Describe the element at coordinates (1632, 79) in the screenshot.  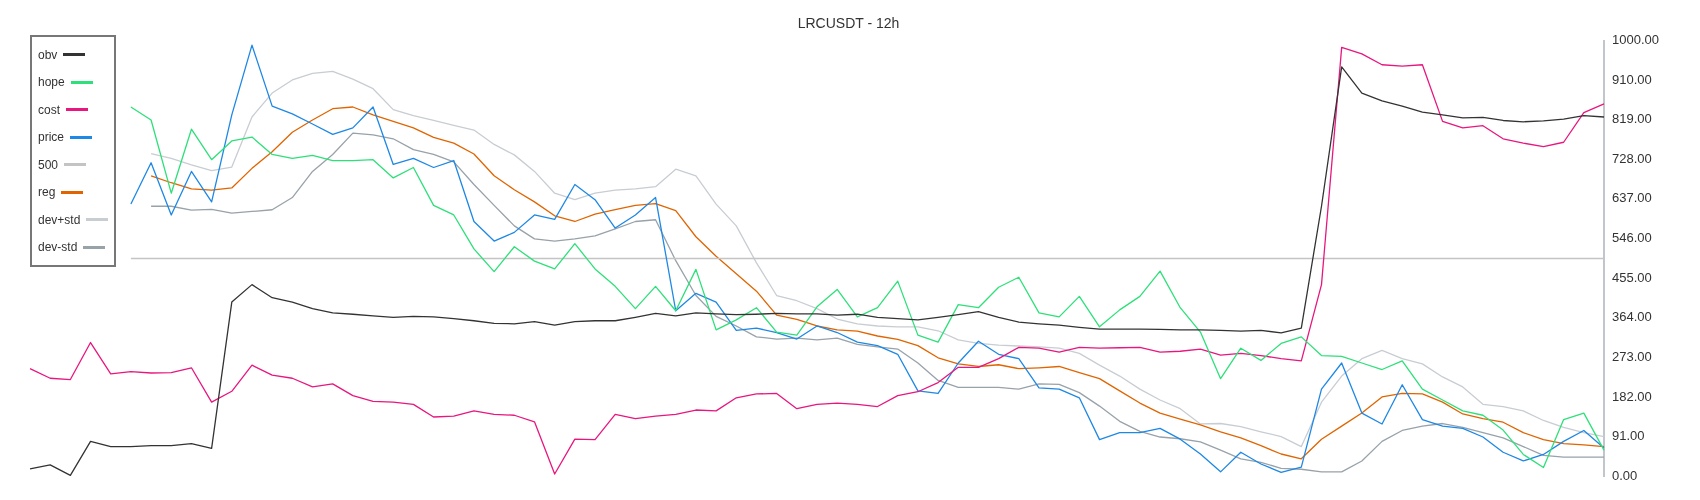
I see `y-tick-label: 910.00` at that location.